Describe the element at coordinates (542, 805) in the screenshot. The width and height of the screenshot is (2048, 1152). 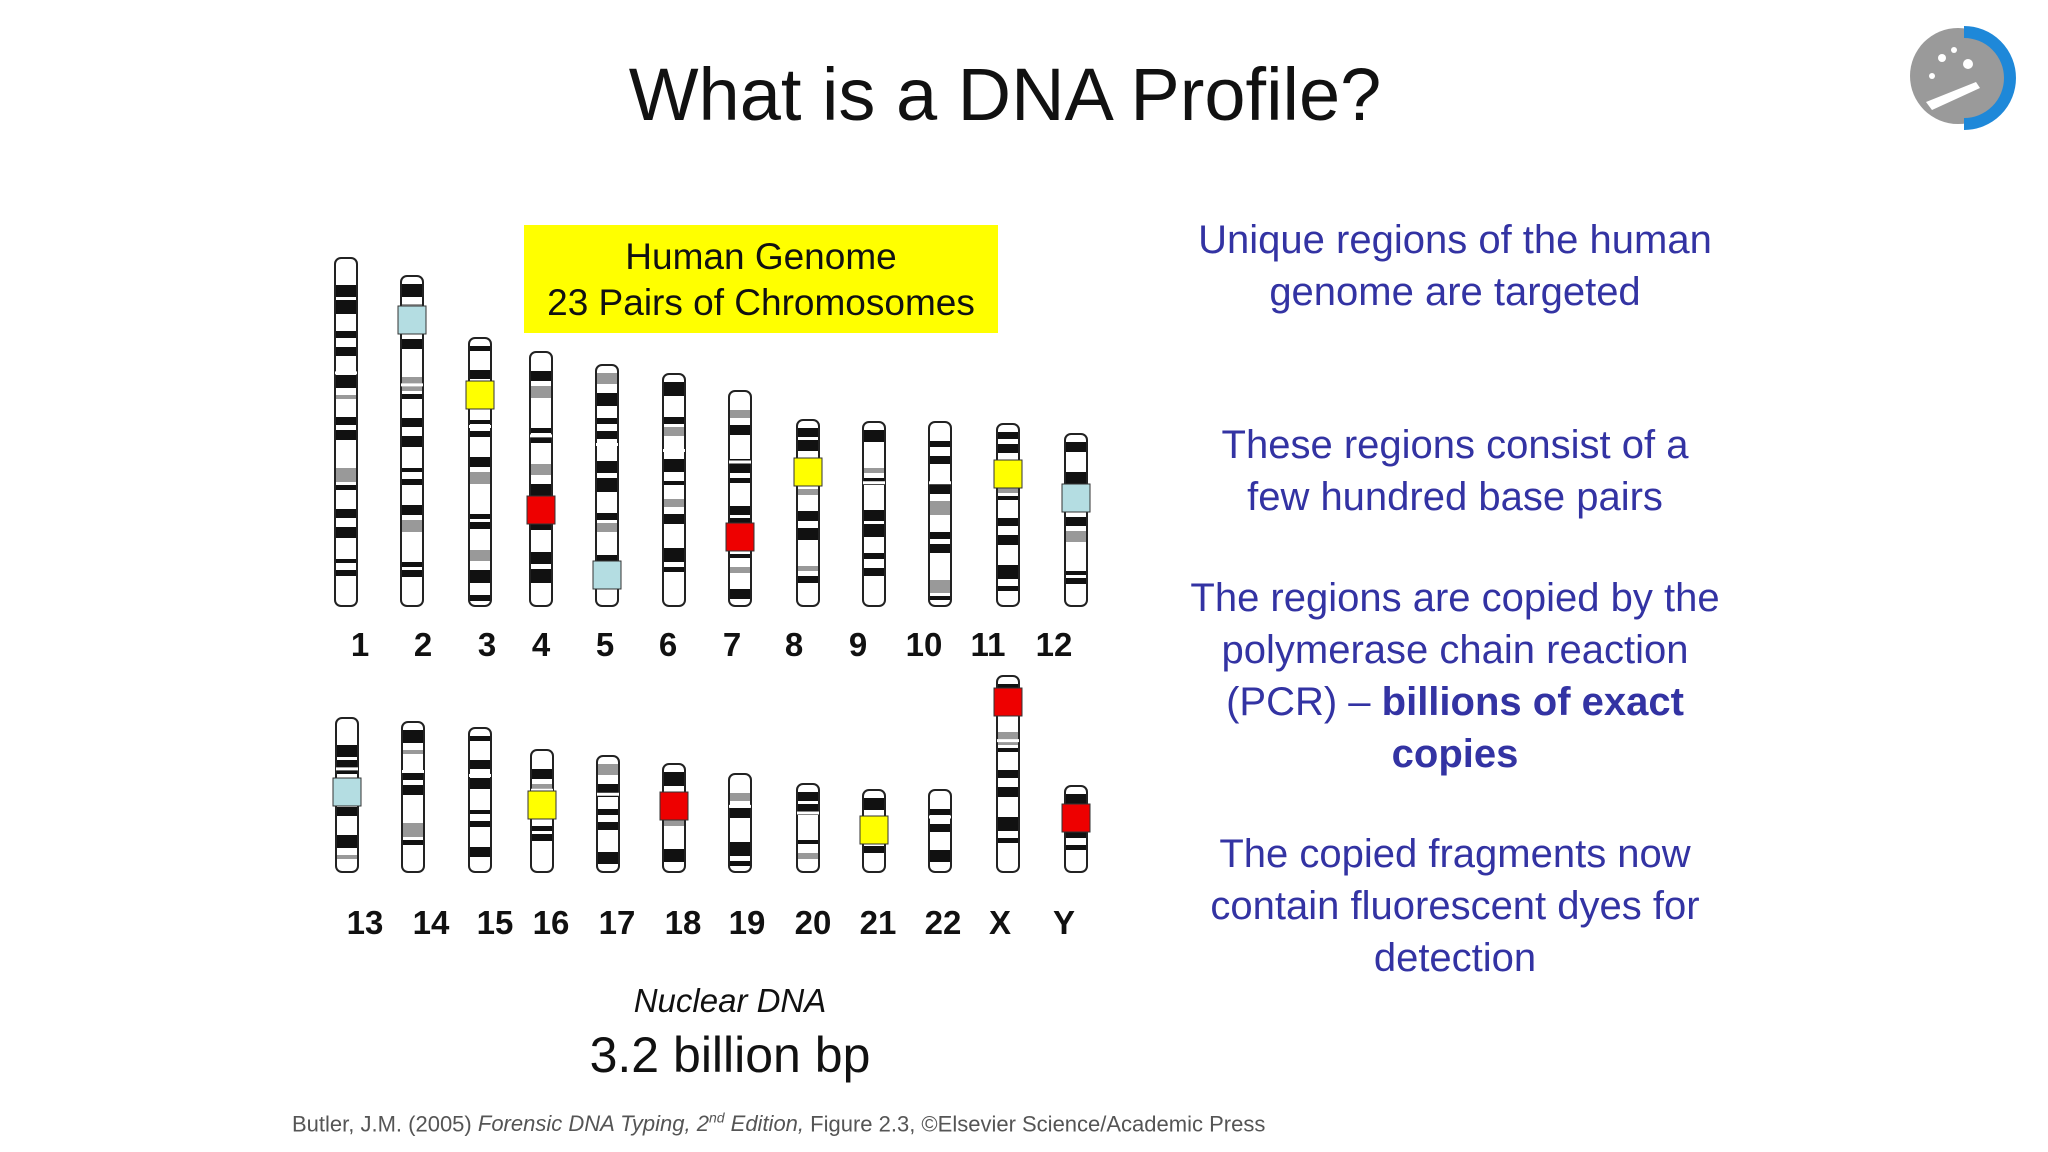
I see `chromosome-row2-4-marker` at that location.